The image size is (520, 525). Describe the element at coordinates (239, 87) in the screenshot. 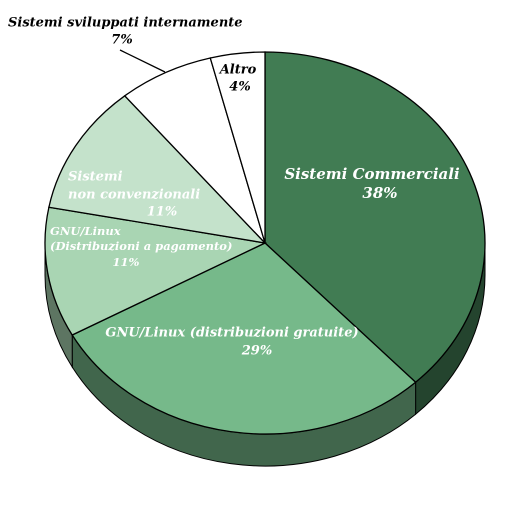

I see `value-label: 4%` at that location.